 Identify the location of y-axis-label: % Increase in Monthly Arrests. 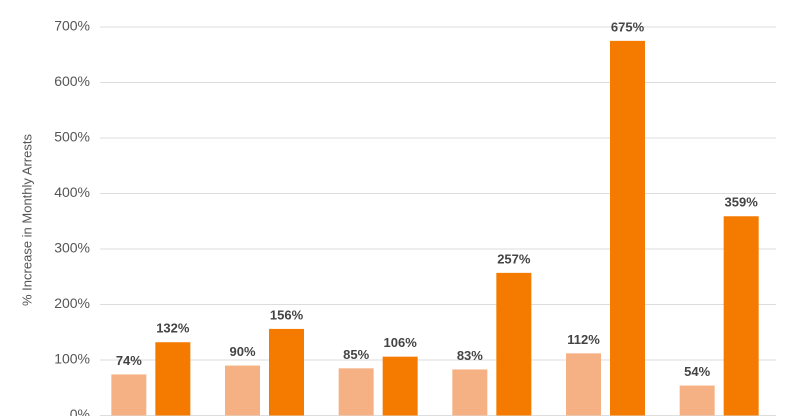
(26, 220).